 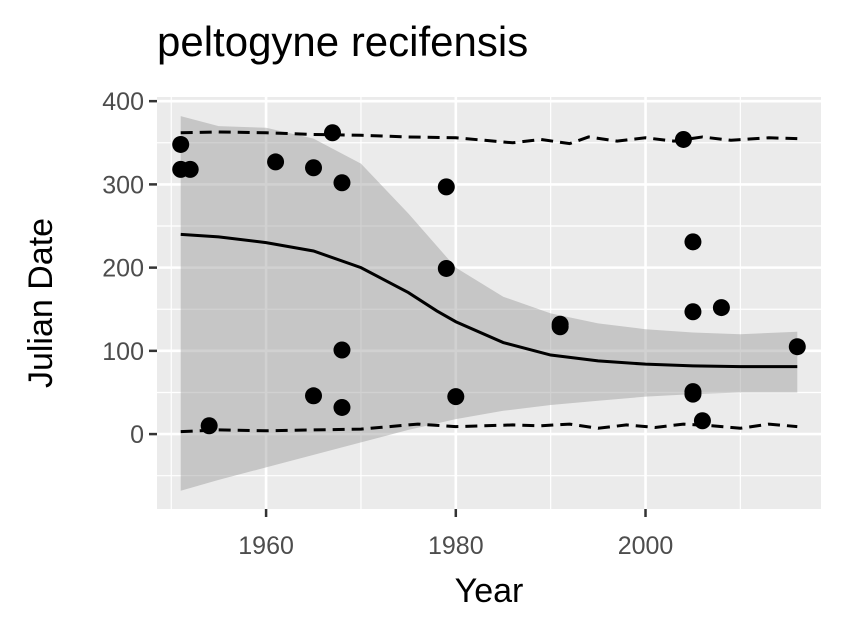 What do you see at coordinates (489, 428) in the screenshot?
I see `lower-quantile-line` at bounding box center [489, 428].